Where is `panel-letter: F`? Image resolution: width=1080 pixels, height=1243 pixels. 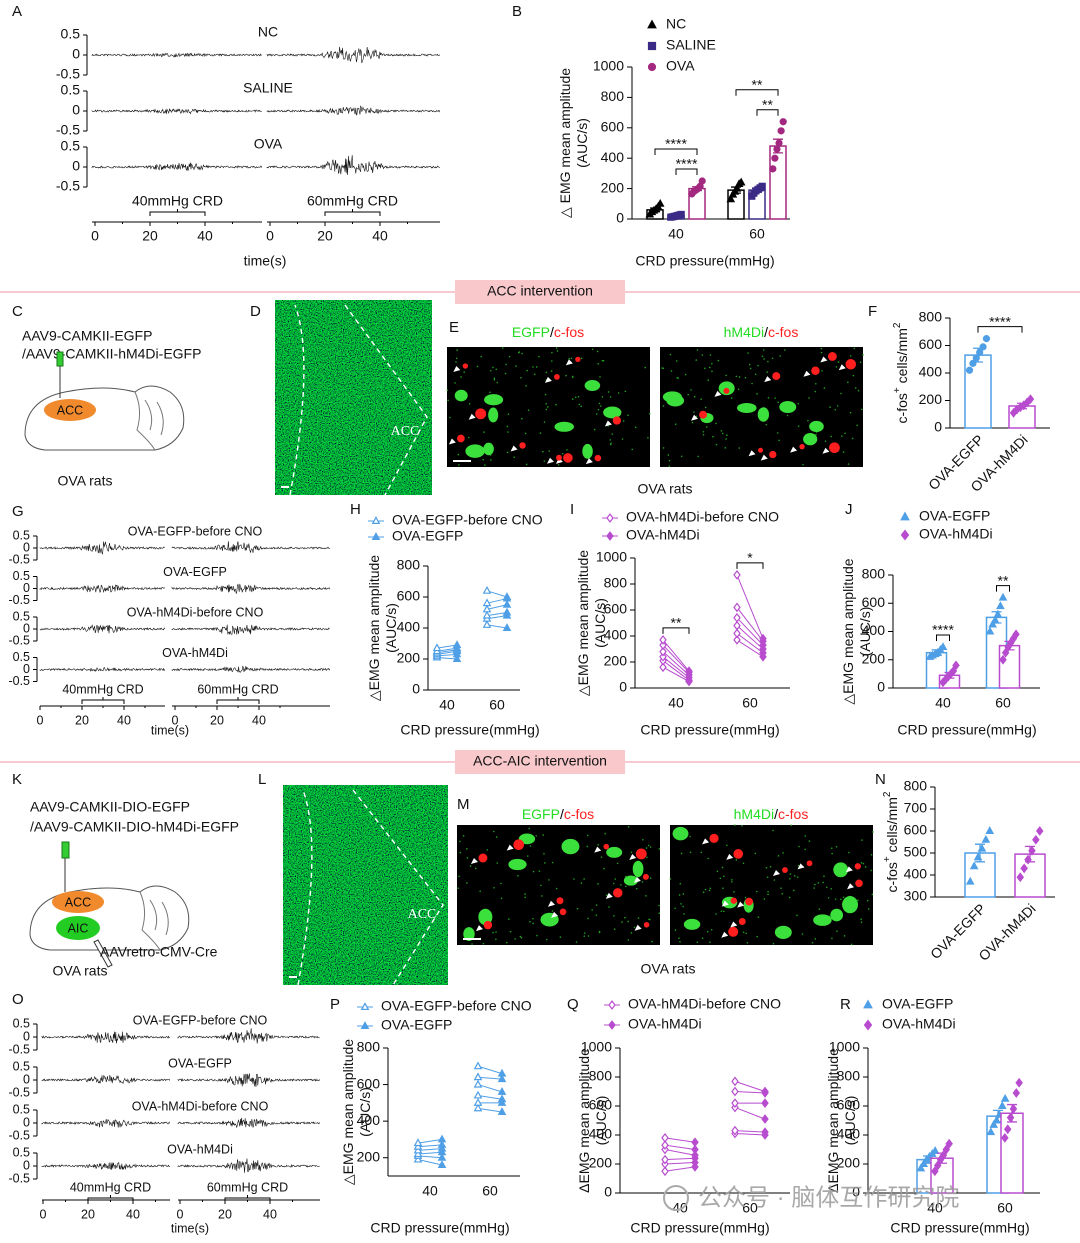 panel-letter: F is located at coordinates (872, 311).